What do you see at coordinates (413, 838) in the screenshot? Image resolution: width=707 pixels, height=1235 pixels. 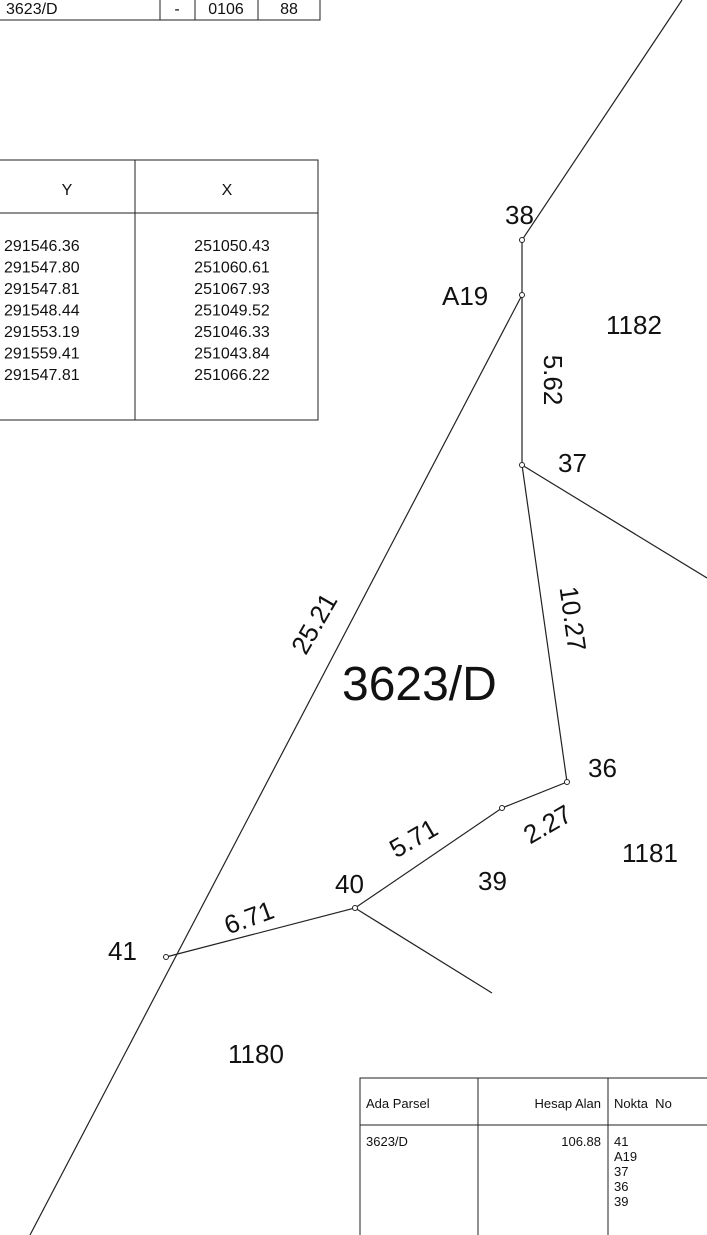 I see `distance-label: 5.71` at bounding box center [413, 838].